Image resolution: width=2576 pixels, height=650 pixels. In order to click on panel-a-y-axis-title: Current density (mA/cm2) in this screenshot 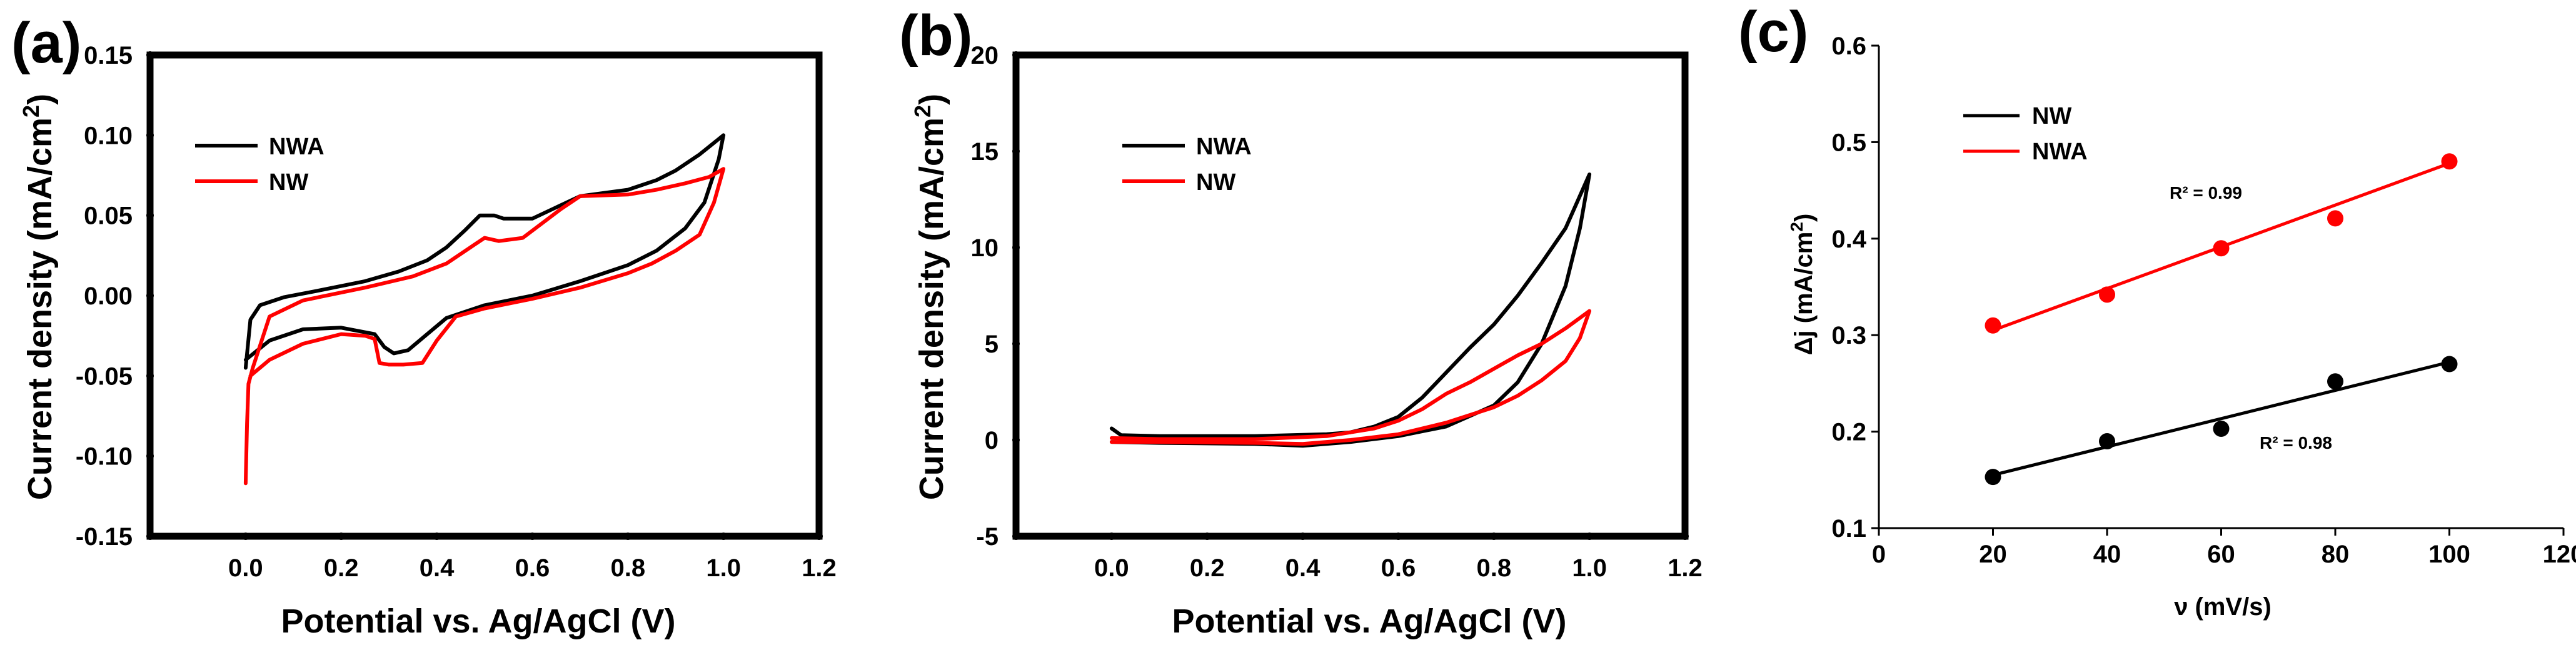, I will do `click(38, 297)`.